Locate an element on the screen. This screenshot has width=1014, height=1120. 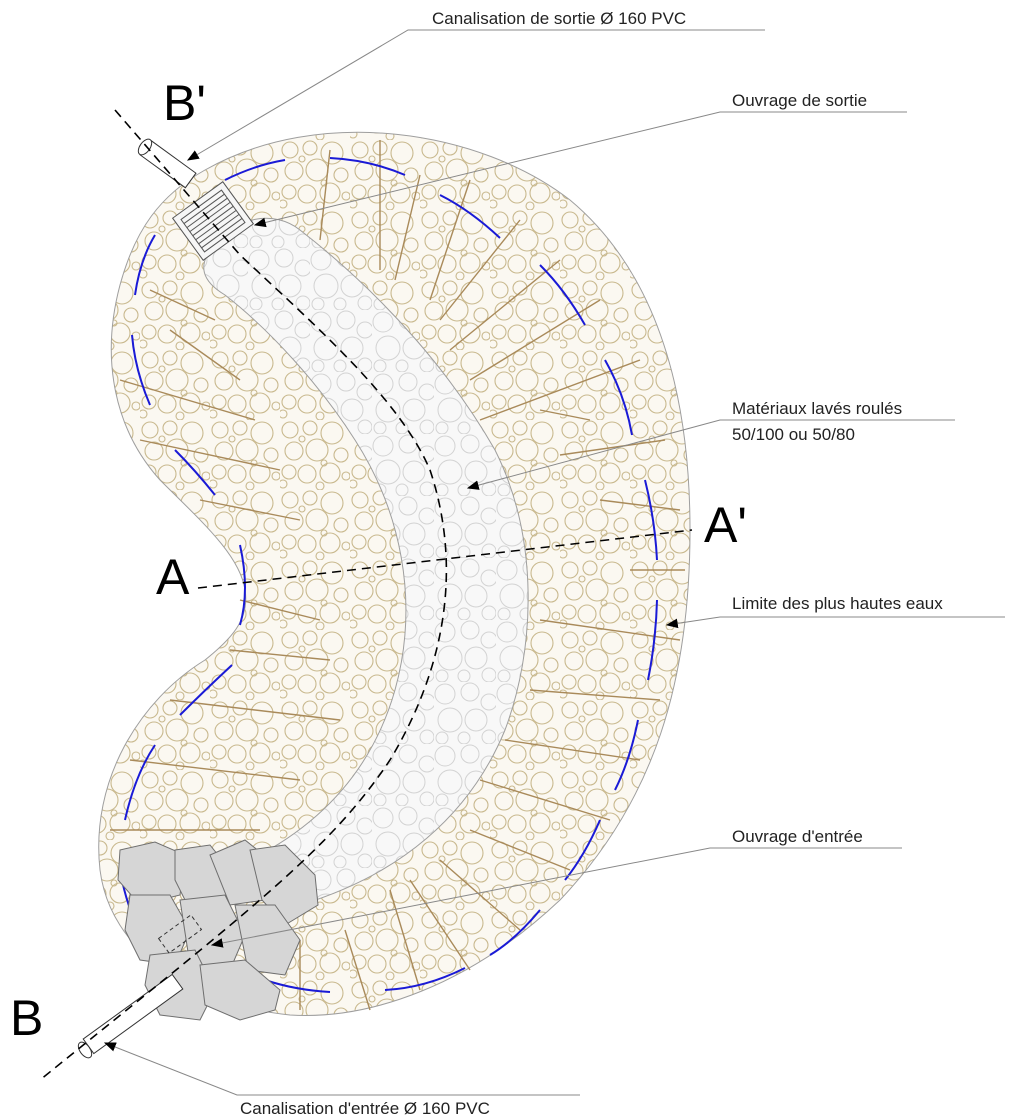
section-marker-b-prime: B' is located at coordinates (184, 103).